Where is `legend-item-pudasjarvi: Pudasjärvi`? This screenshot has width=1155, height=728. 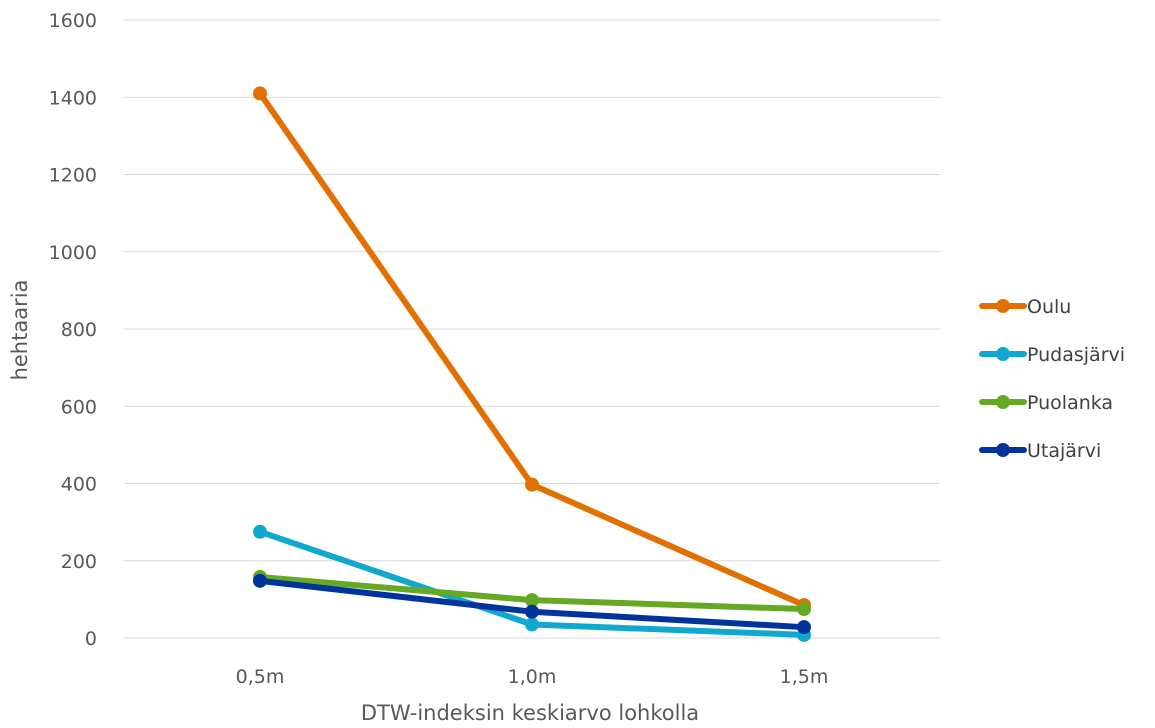 legend-item-pudasjarvi: Pudasjärvi is located at coordinates (1052, 355).